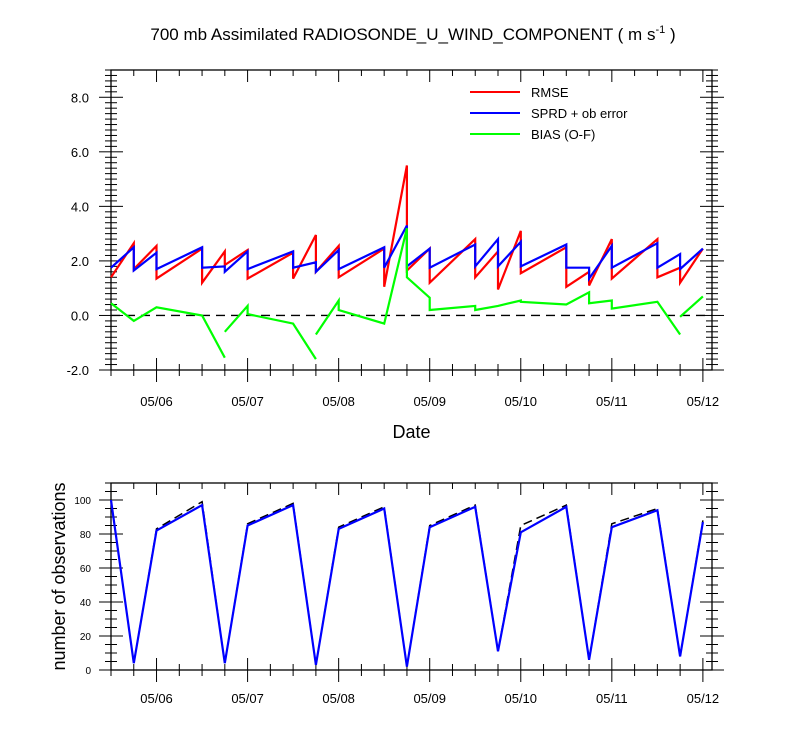 Image resolution: width=800 pixels, height=750 pixels. I want to click on legend-label-sprd-ob-error: SPRD + ob error, so click(579, 113).